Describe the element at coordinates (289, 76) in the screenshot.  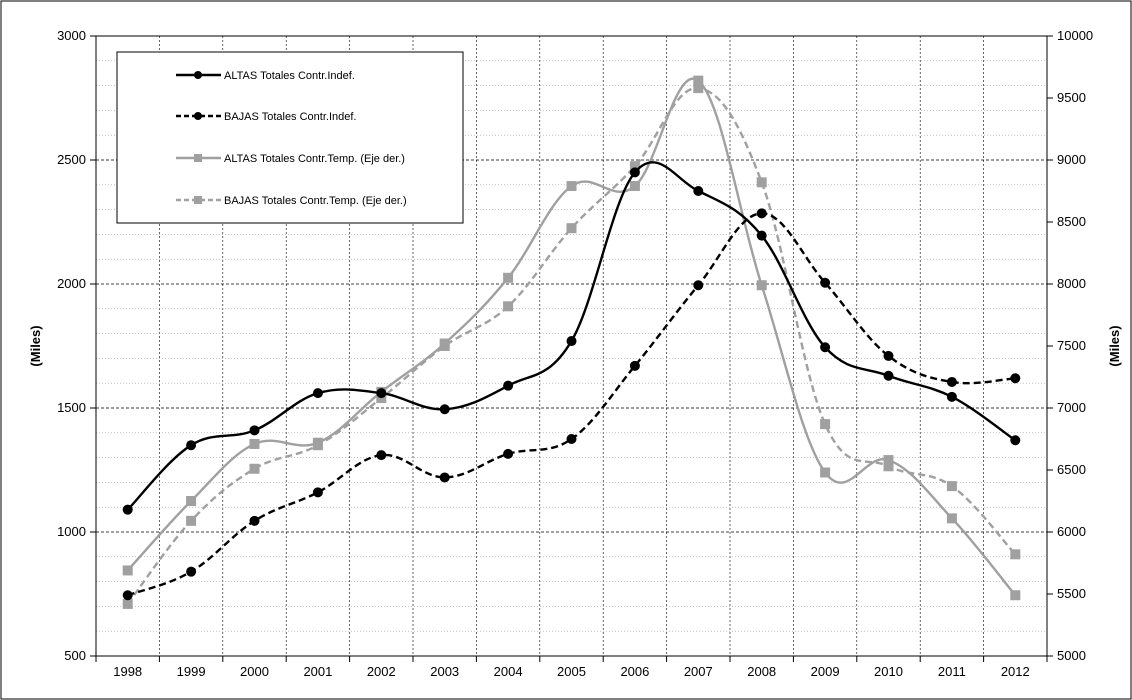
I see `legend-label: ALTAS Totales Contr.Indef.` at that location.